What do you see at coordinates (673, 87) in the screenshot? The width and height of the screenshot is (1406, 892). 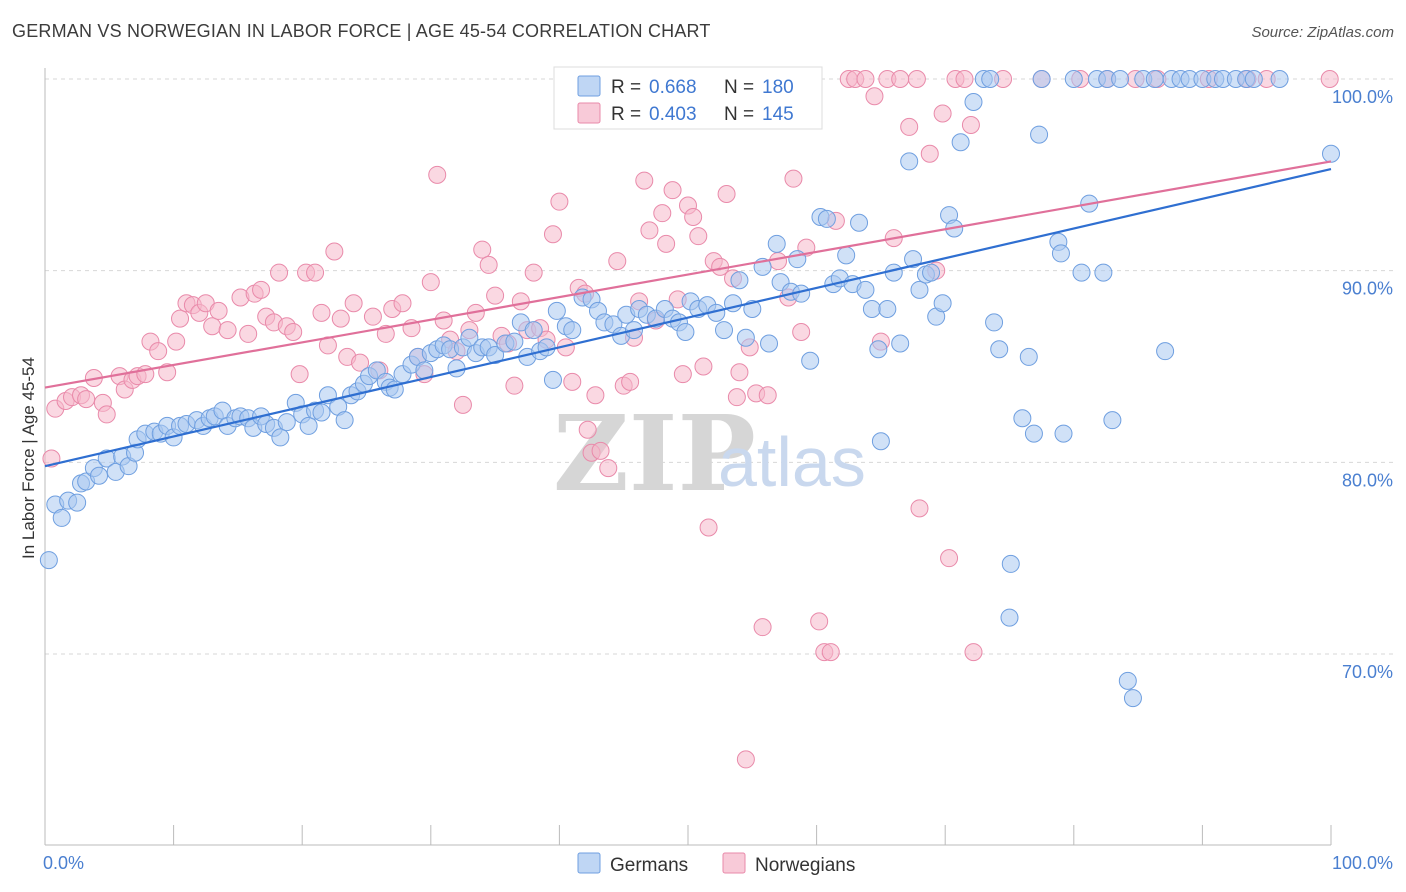 I see `legend-r-value-germans: 0.668` at bounding box center [673, 87].